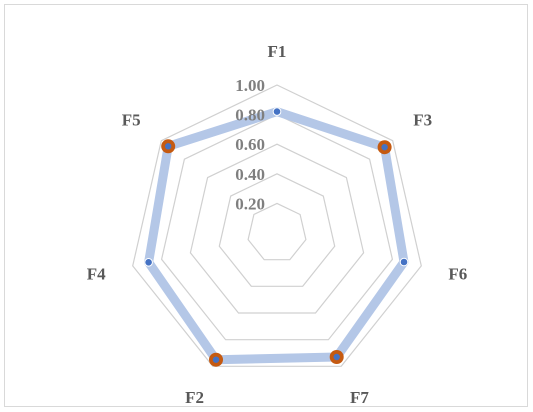 The image size is (533, 412). What do you see at coordinates (96, 274) in the screenshot?
I see `category-label-f4: F4` at bounding box center [96, 274].